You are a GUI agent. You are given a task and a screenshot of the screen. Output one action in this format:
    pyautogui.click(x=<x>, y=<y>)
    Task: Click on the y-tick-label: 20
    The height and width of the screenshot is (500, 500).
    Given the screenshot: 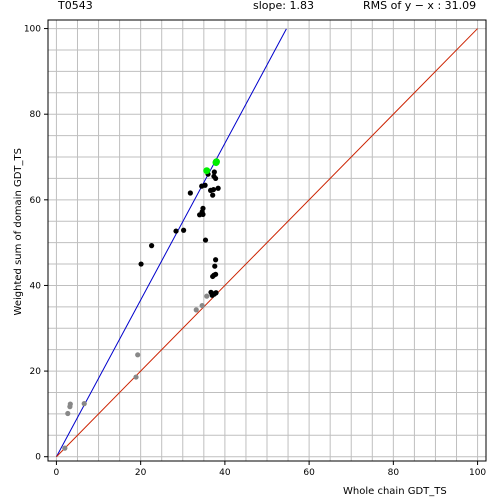 What is the action you would take?
    pyautogui.click(x=36, y=372)
    